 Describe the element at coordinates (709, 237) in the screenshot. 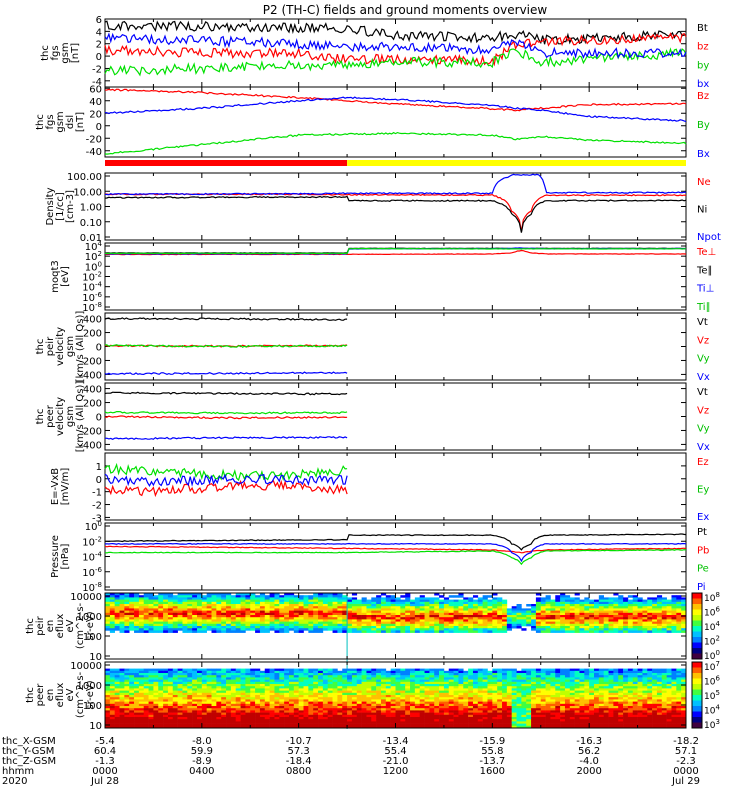

I see `legend-label: Npot` at that location.